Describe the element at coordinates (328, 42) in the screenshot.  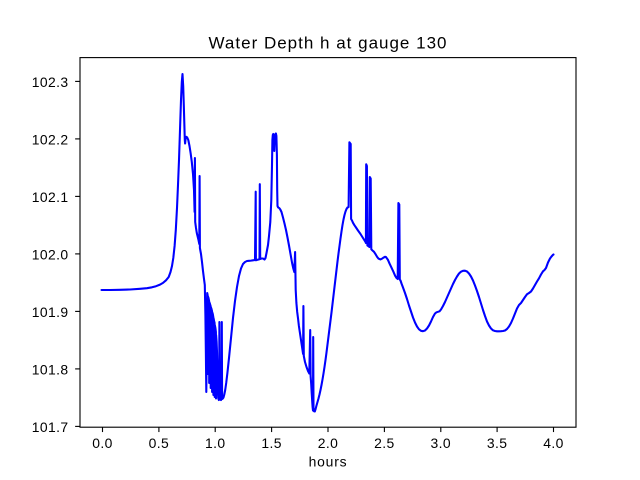
I see `svg-text: Water Depth h at gauge 130` at that location.